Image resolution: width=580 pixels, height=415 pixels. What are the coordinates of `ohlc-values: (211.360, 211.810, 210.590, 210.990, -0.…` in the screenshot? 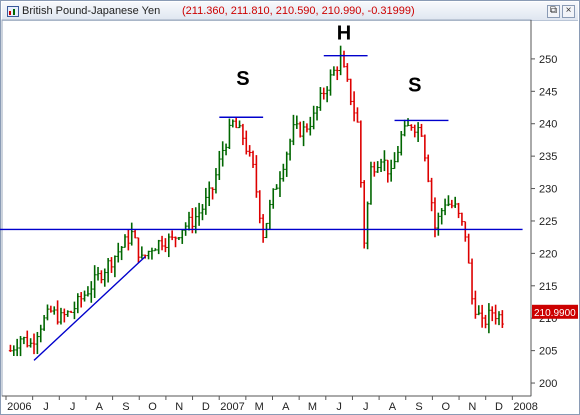 It's located at (298, 11).